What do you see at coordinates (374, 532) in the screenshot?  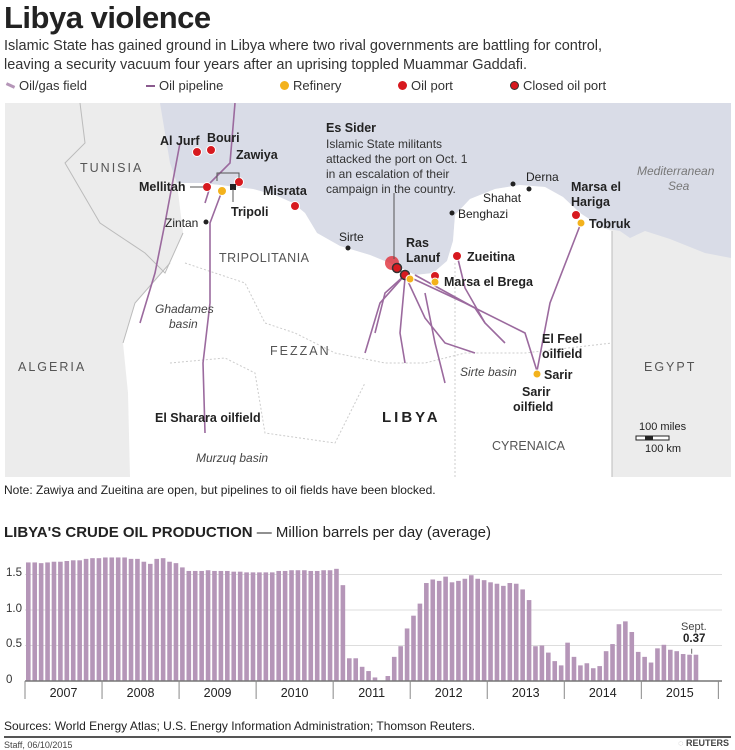 I see `chart-subtitle: — Million barrels per day (average)` at bounding box center [374, 532].